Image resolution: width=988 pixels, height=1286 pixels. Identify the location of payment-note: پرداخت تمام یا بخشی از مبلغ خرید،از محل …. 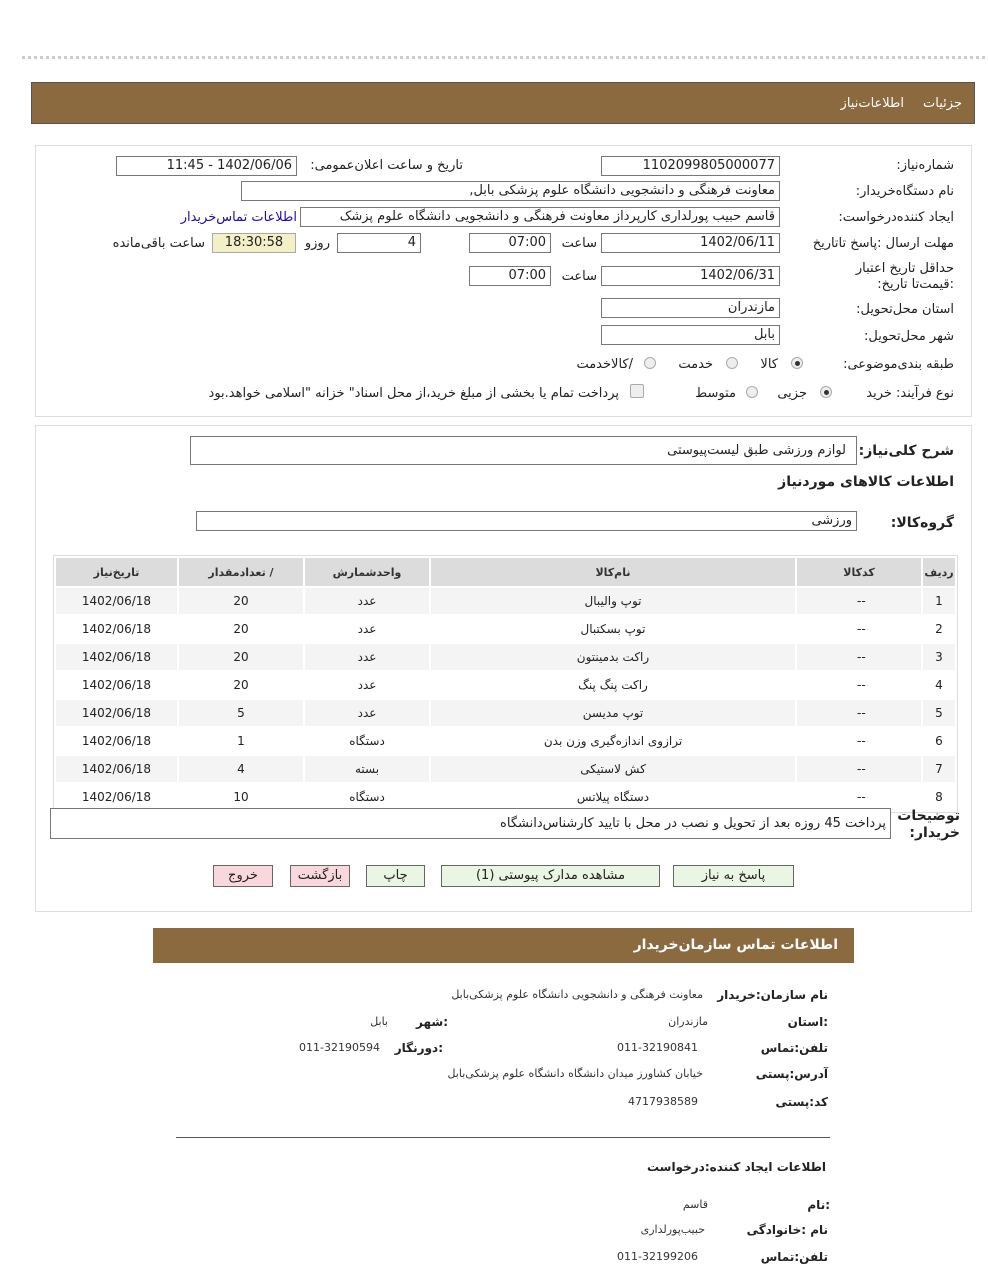
(413, 393).